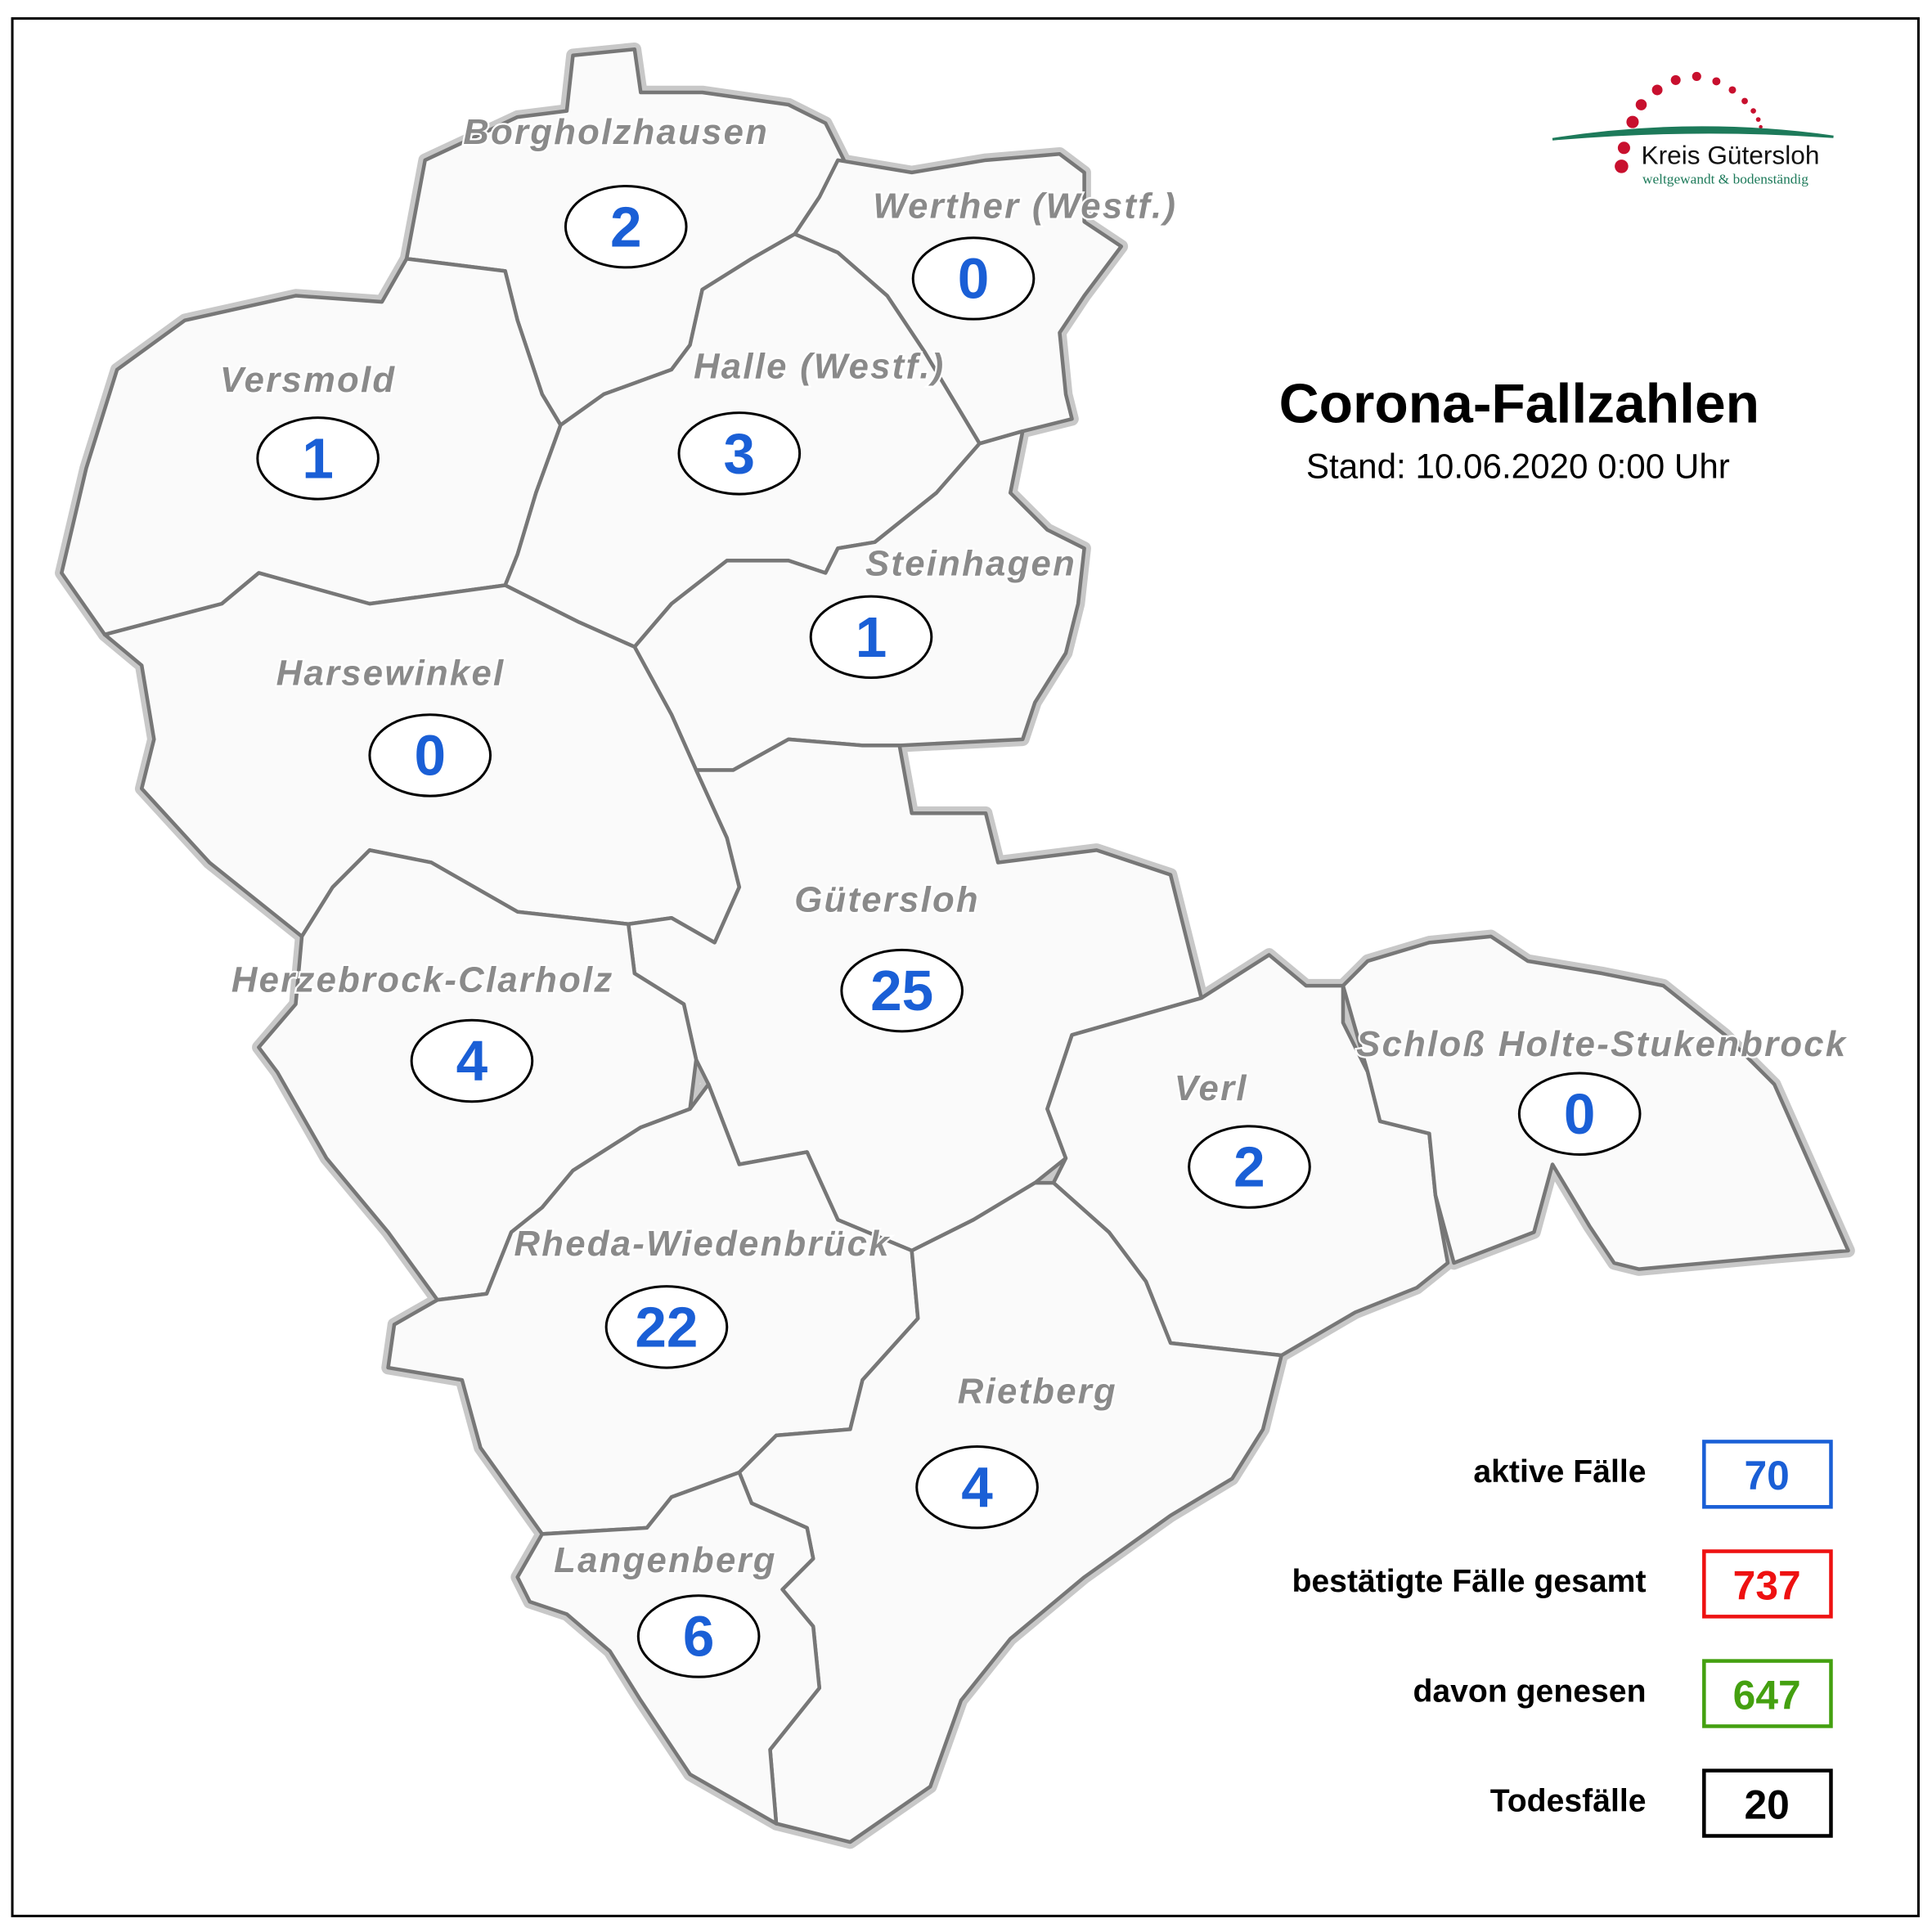 This screenshot has height=1932, width=1932. What do you see at coordinates (1560, 1471) in the screenshot?
I see `legend-label: aktive Fälle` at bounding box center [1560, 1471].